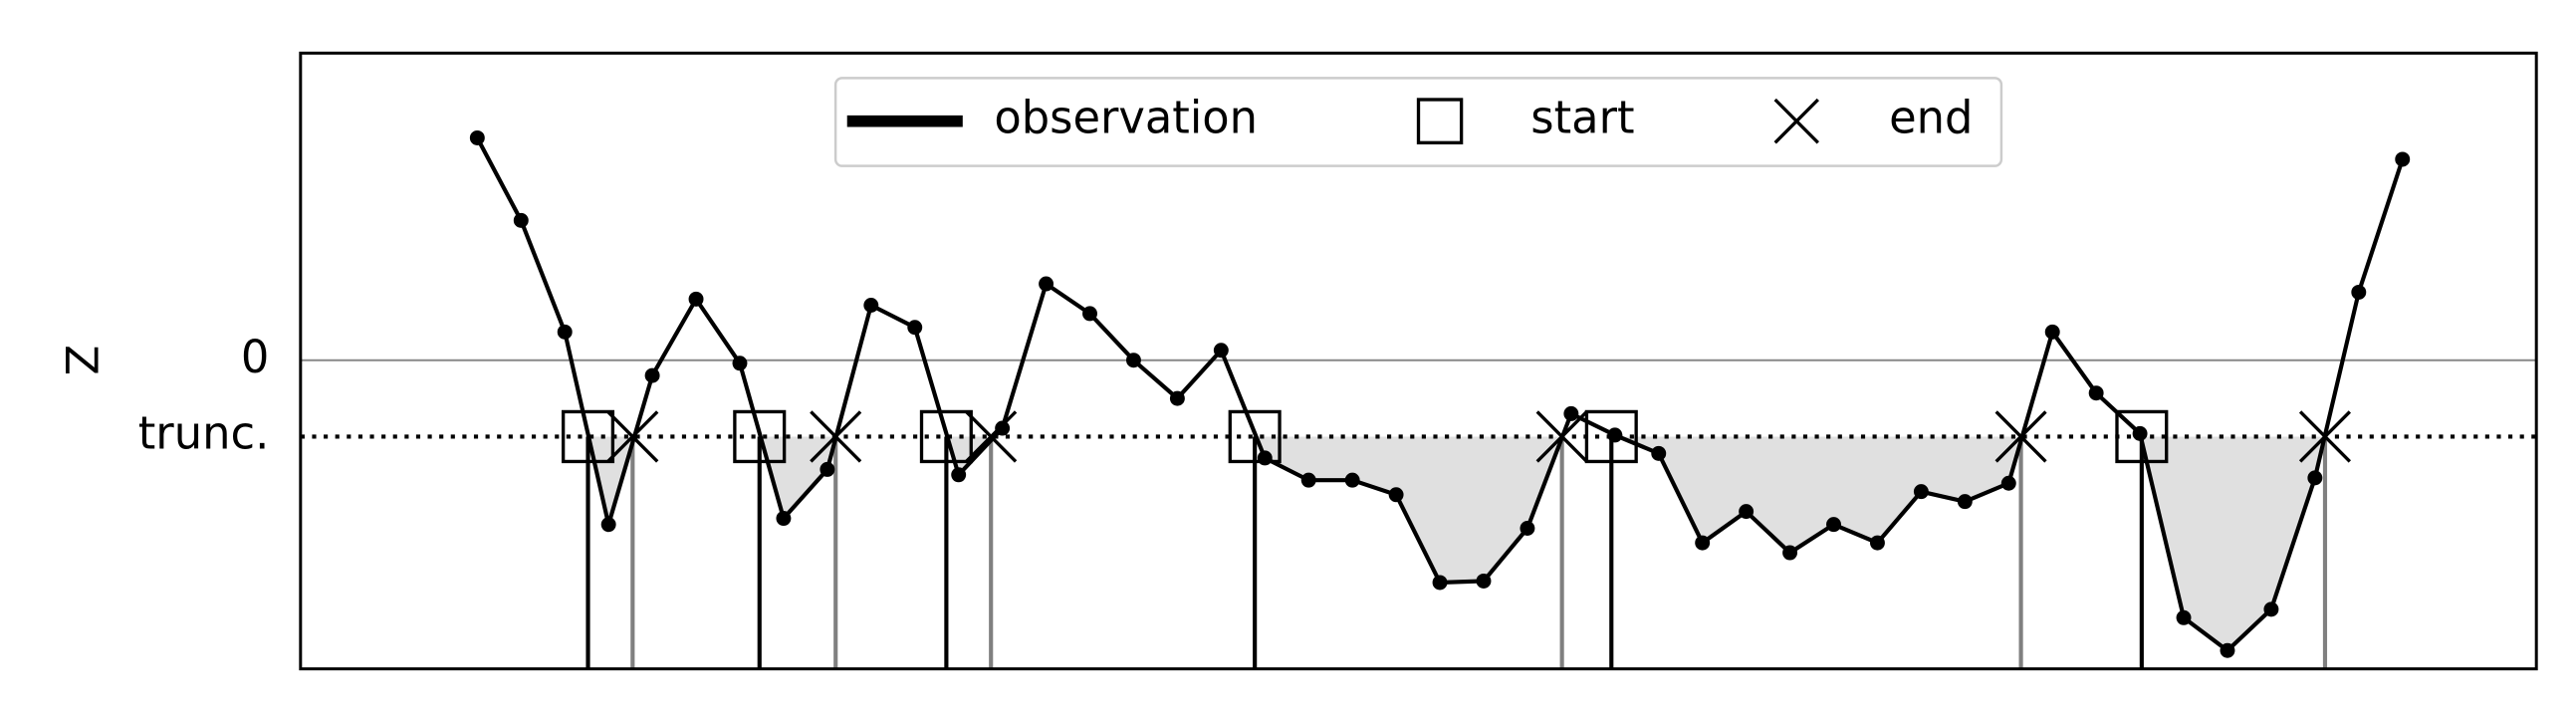 The image size is (2576, 717). Describe the element at coordinates (1796, 121) in the screenshot. I see `legend-end-swatch` at that location.